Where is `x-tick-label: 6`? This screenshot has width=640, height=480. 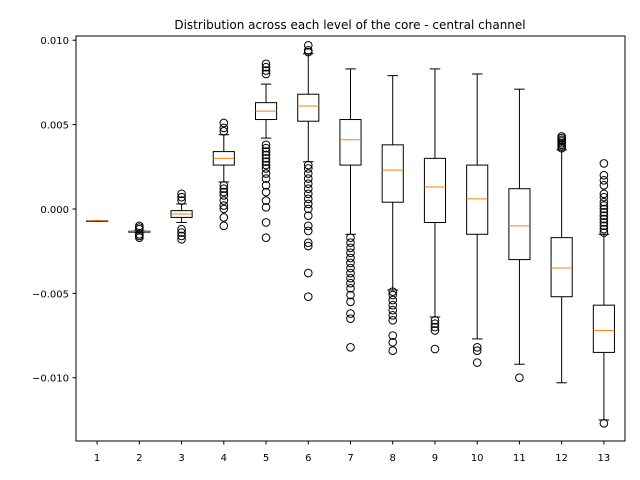
x-tick-label: 6 is located at coordinates (308, 458).